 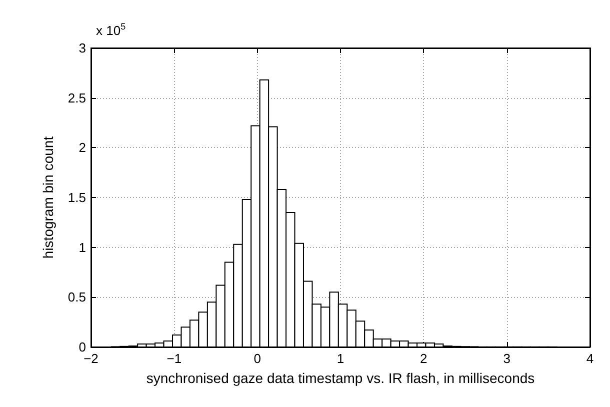 I want to click on x-tick-label: 1, so click(x=340, y=358).